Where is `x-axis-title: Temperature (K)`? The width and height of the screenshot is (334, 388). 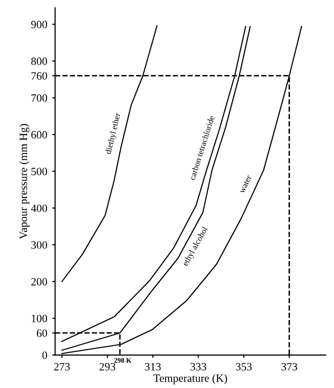 x-axis-title: Temperature (K) is located at coordinates (190, 379).